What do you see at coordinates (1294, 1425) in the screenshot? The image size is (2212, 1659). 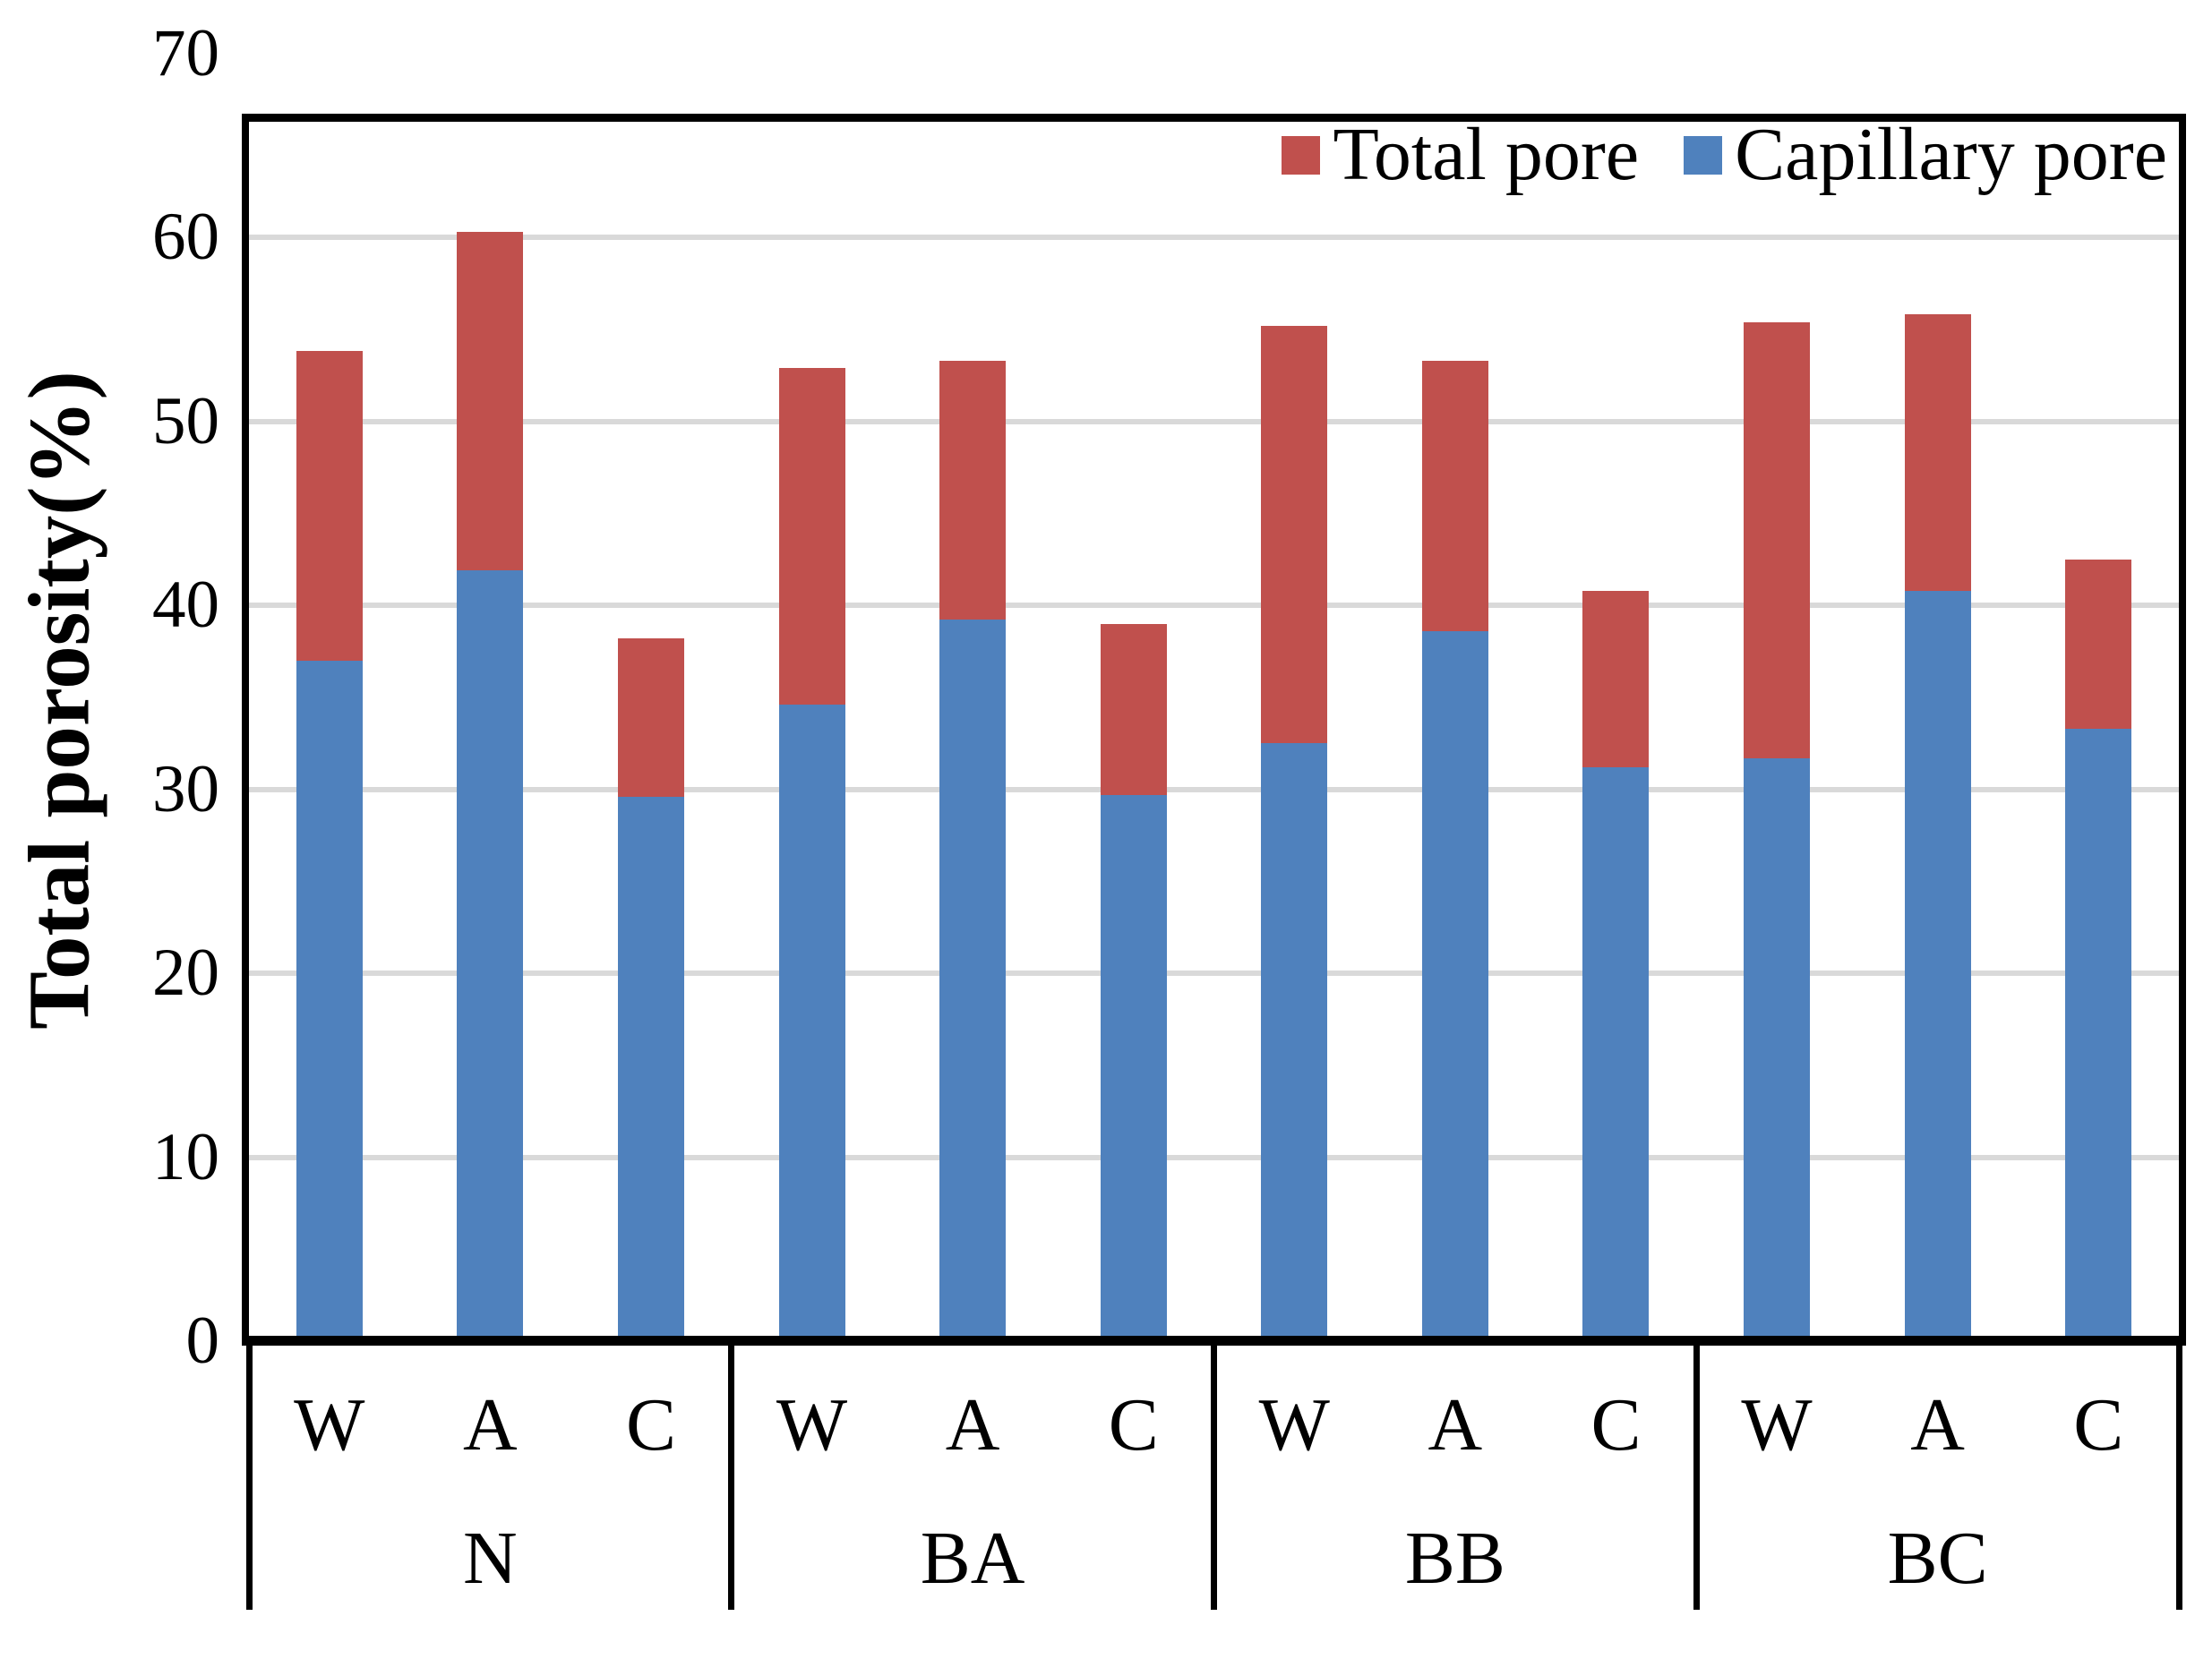 I see `x-label-BB-W: W` at bounding box center [1294, 1425].